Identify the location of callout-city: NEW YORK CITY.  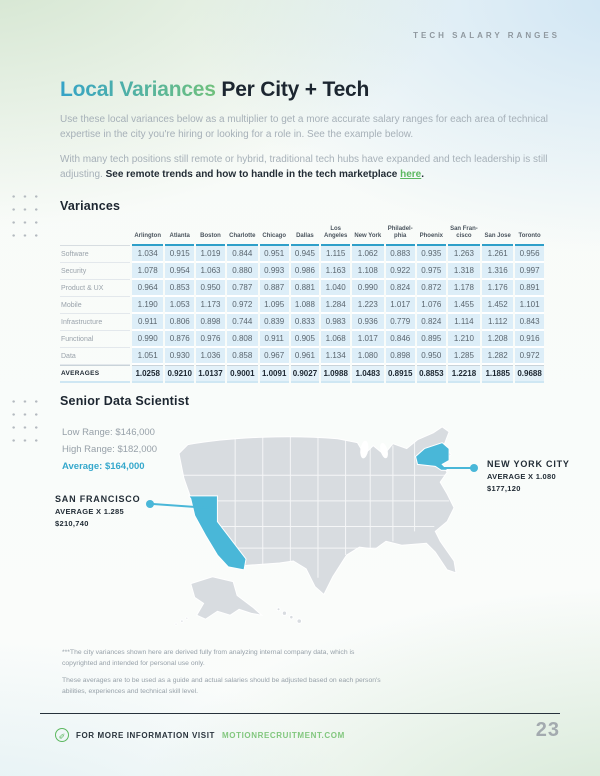
(528, 464).